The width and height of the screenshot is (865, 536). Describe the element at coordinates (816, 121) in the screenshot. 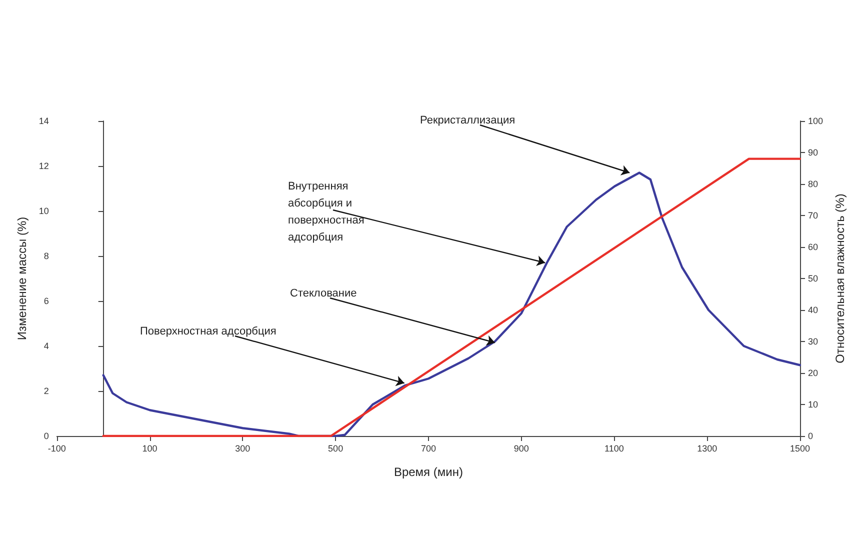

I see `y2-tick-label: 100` at that location.